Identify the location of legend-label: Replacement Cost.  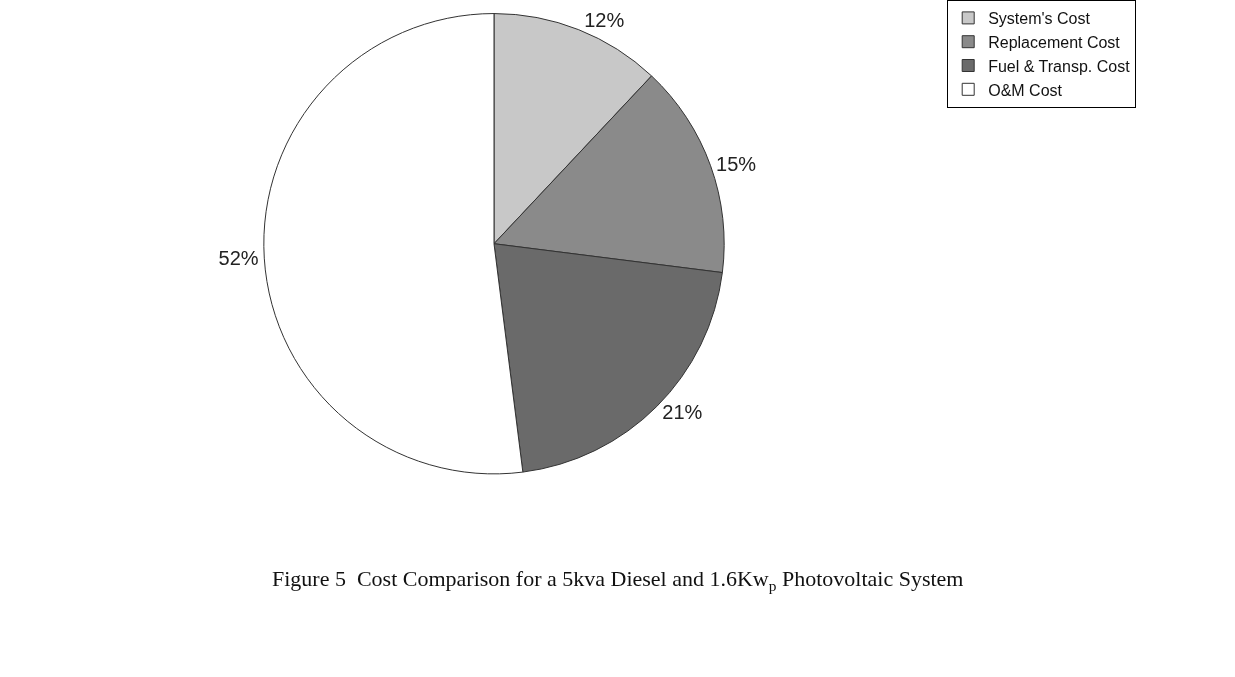
(1054, 42).